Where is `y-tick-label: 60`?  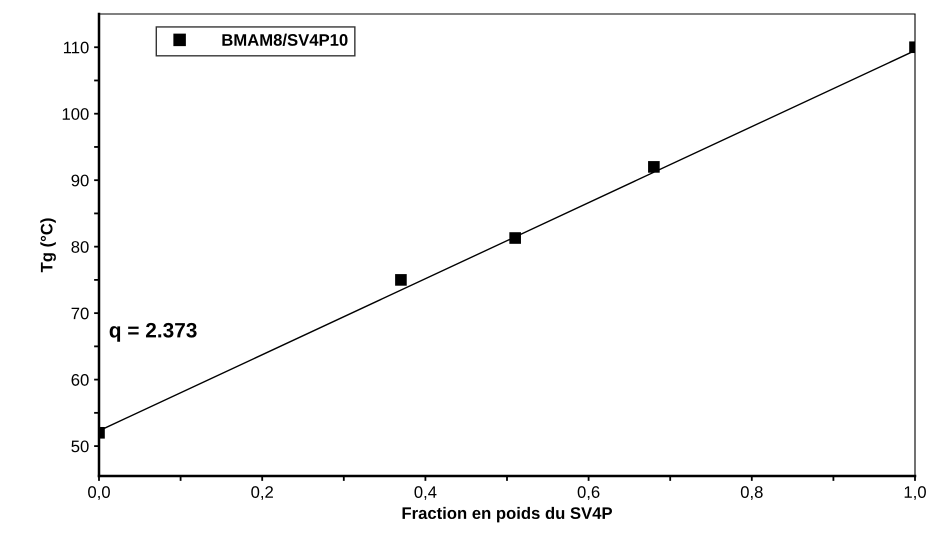
y-tick-label: 60 is located at coordinates (80, 380).